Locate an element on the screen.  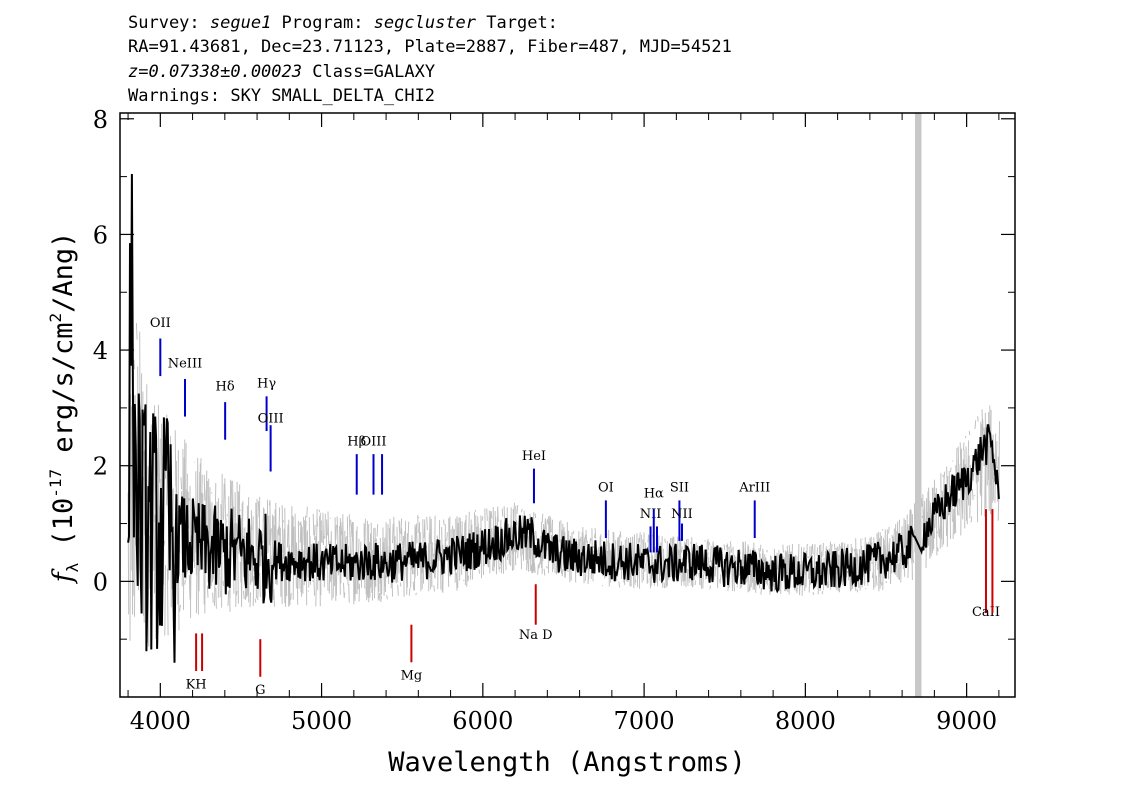
emission-line-label: Hβ is located at coordinates (356, 441).